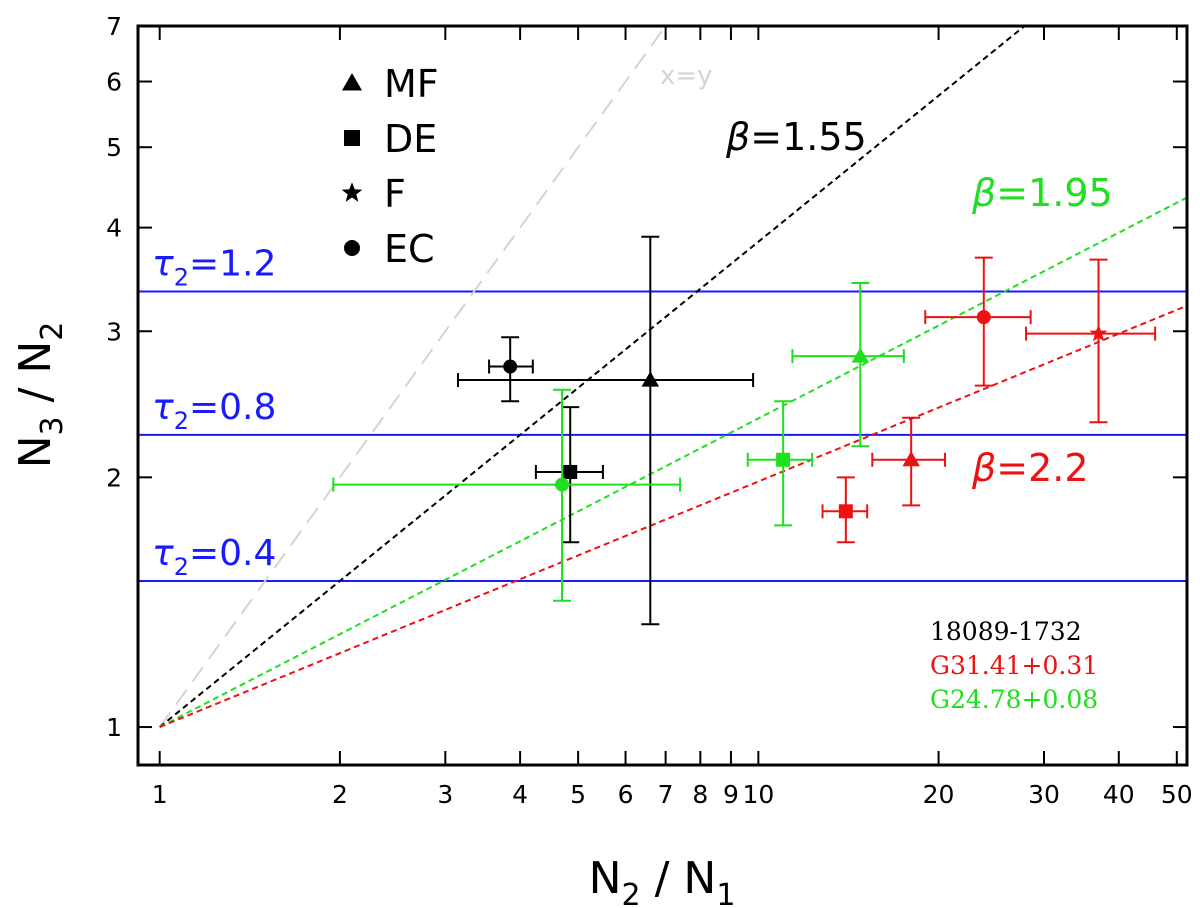 This screenshot has width=1200, height=908. I want to click on legend-marker-de, so click(352, 138).